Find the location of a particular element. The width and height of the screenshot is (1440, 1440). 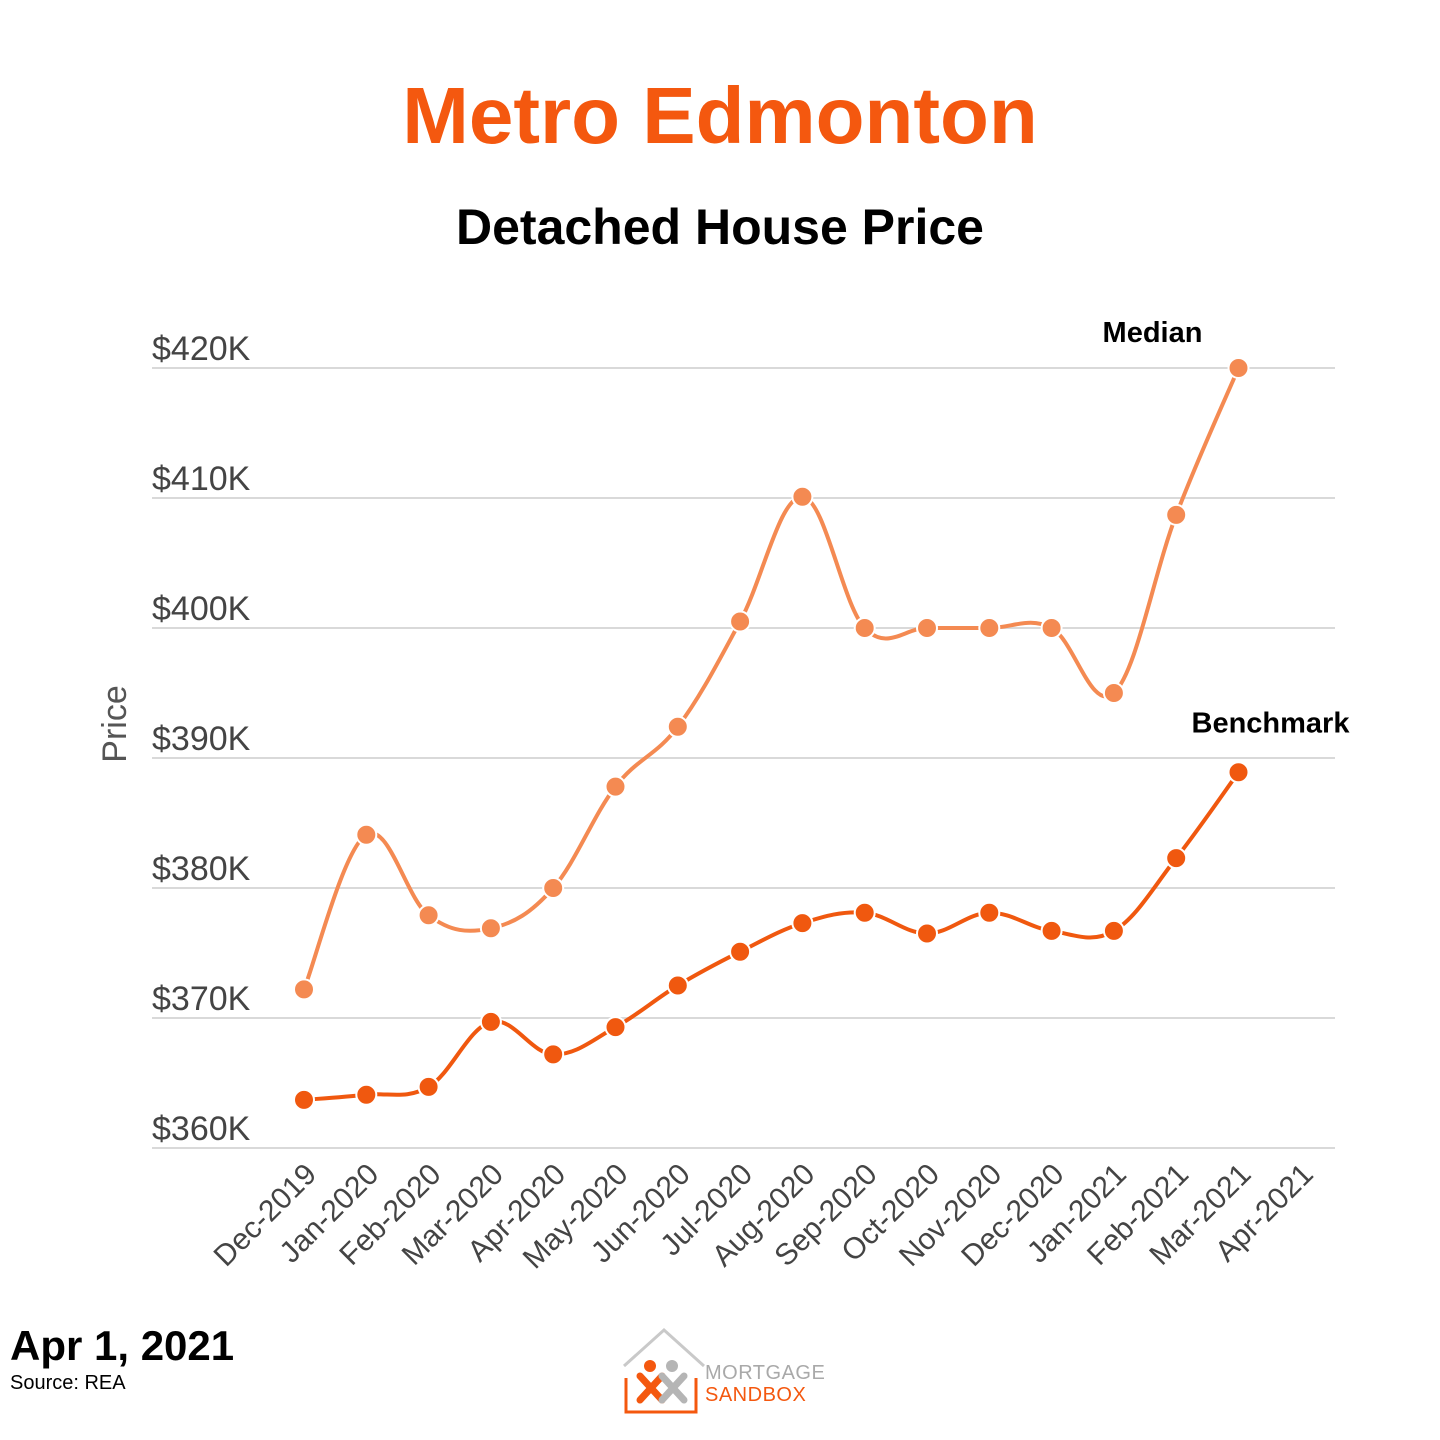

y-tick-label: $420K is located at coordinates (201, 349).